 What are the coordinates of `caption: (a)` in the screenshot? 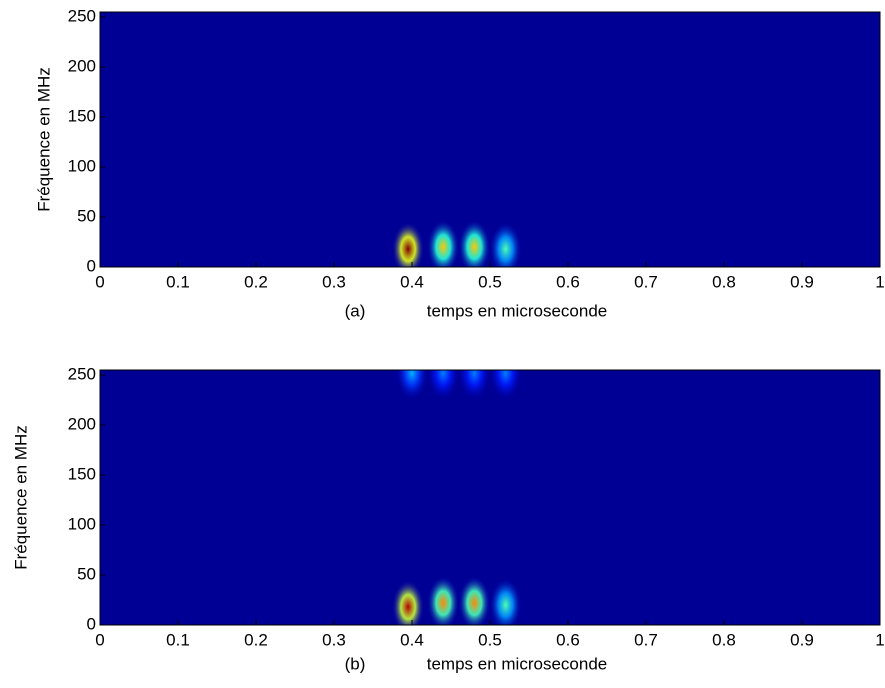 It's located at (355, 310).